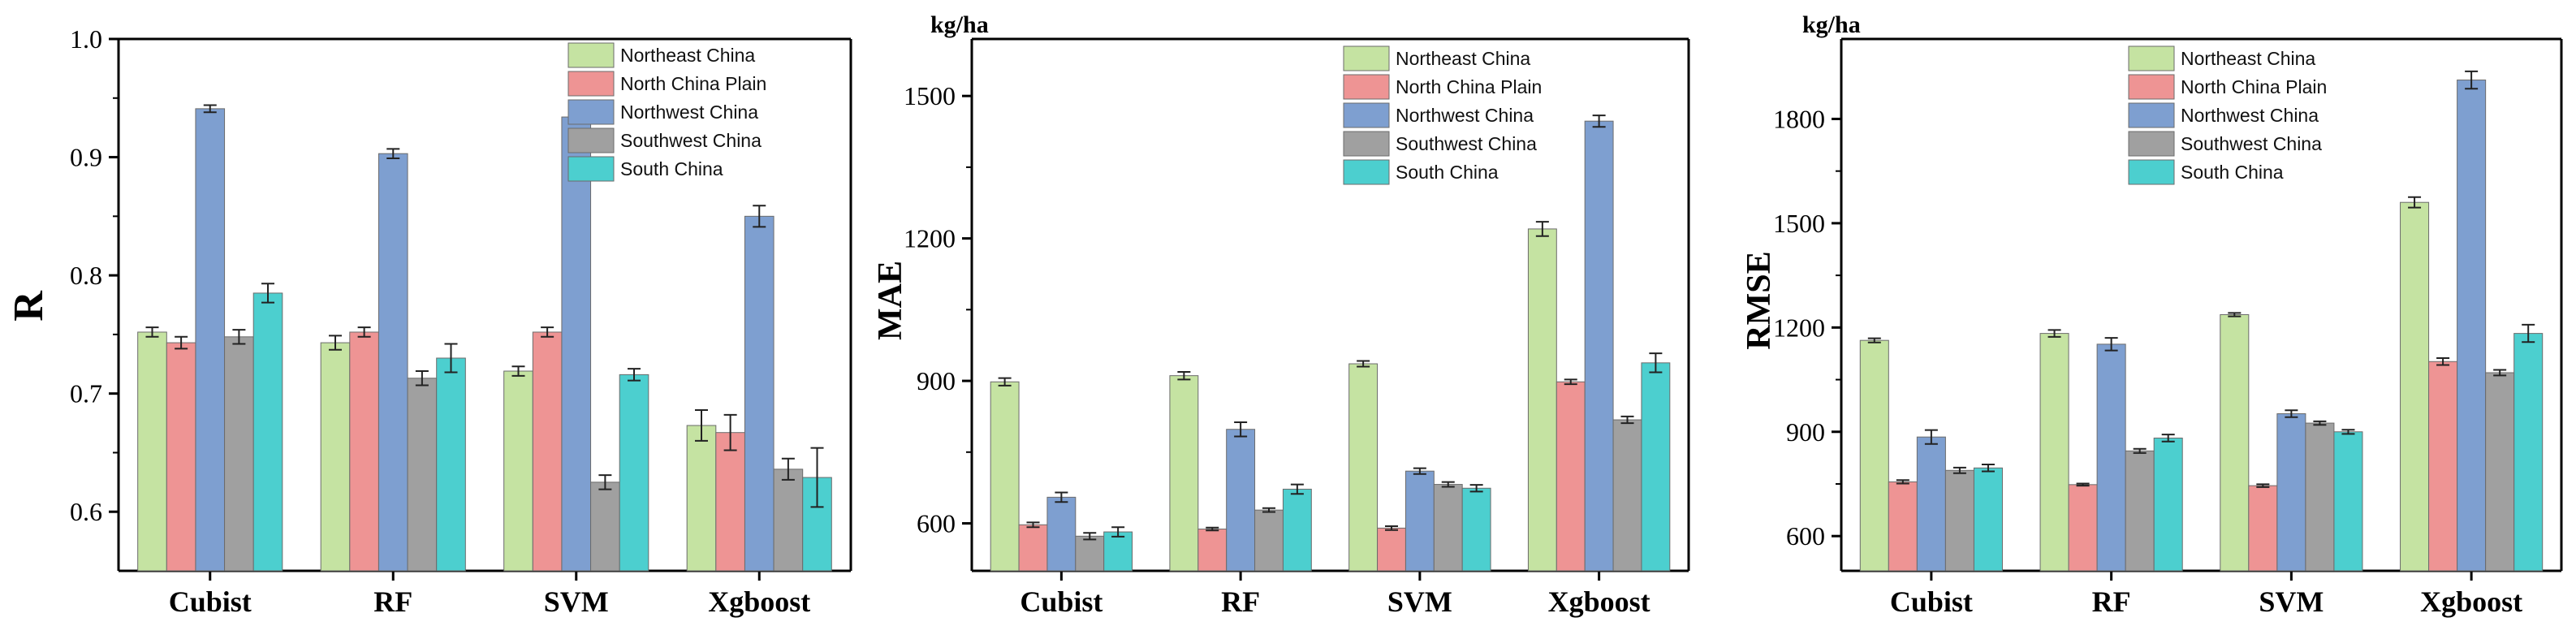 This screenshot has width=2576, height=622. I want to click on rmse-y-tick-label: 1200, so click(1799, 327).